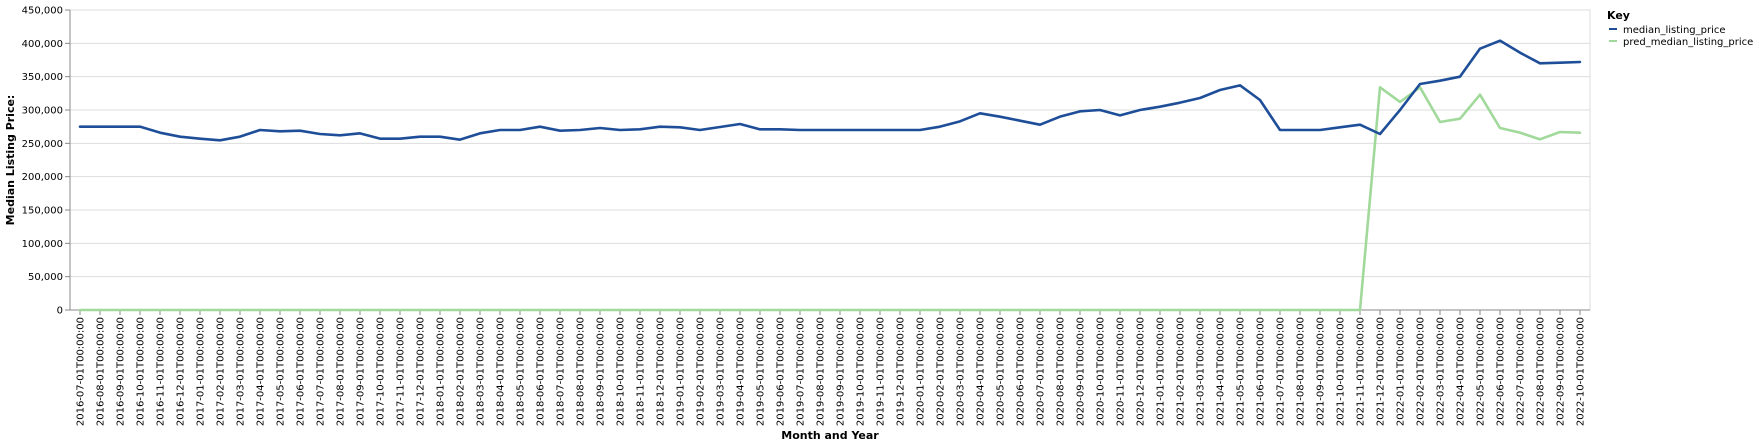 The width and height of the screenshot is (1759, 447). I want to click on x-tick-label: 2022-02-01T00:00:00, so click(1421, 371).